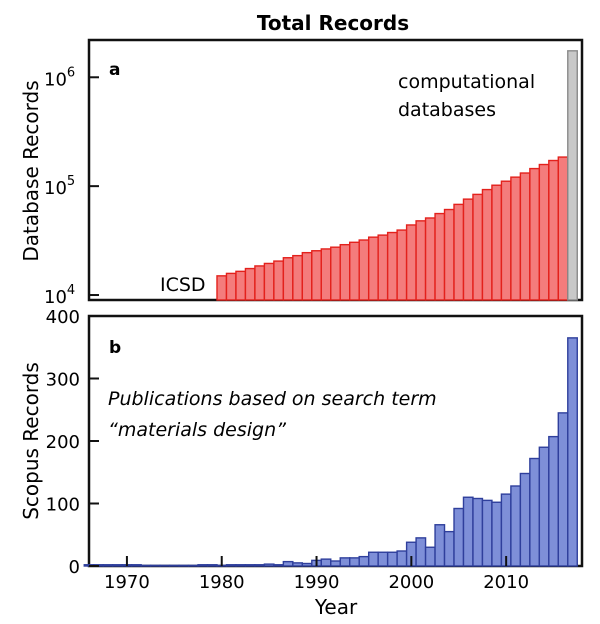 Image resolution: width=600 pixels, height=624 pixels. I want to click on computational-bar, so click(572, 175).